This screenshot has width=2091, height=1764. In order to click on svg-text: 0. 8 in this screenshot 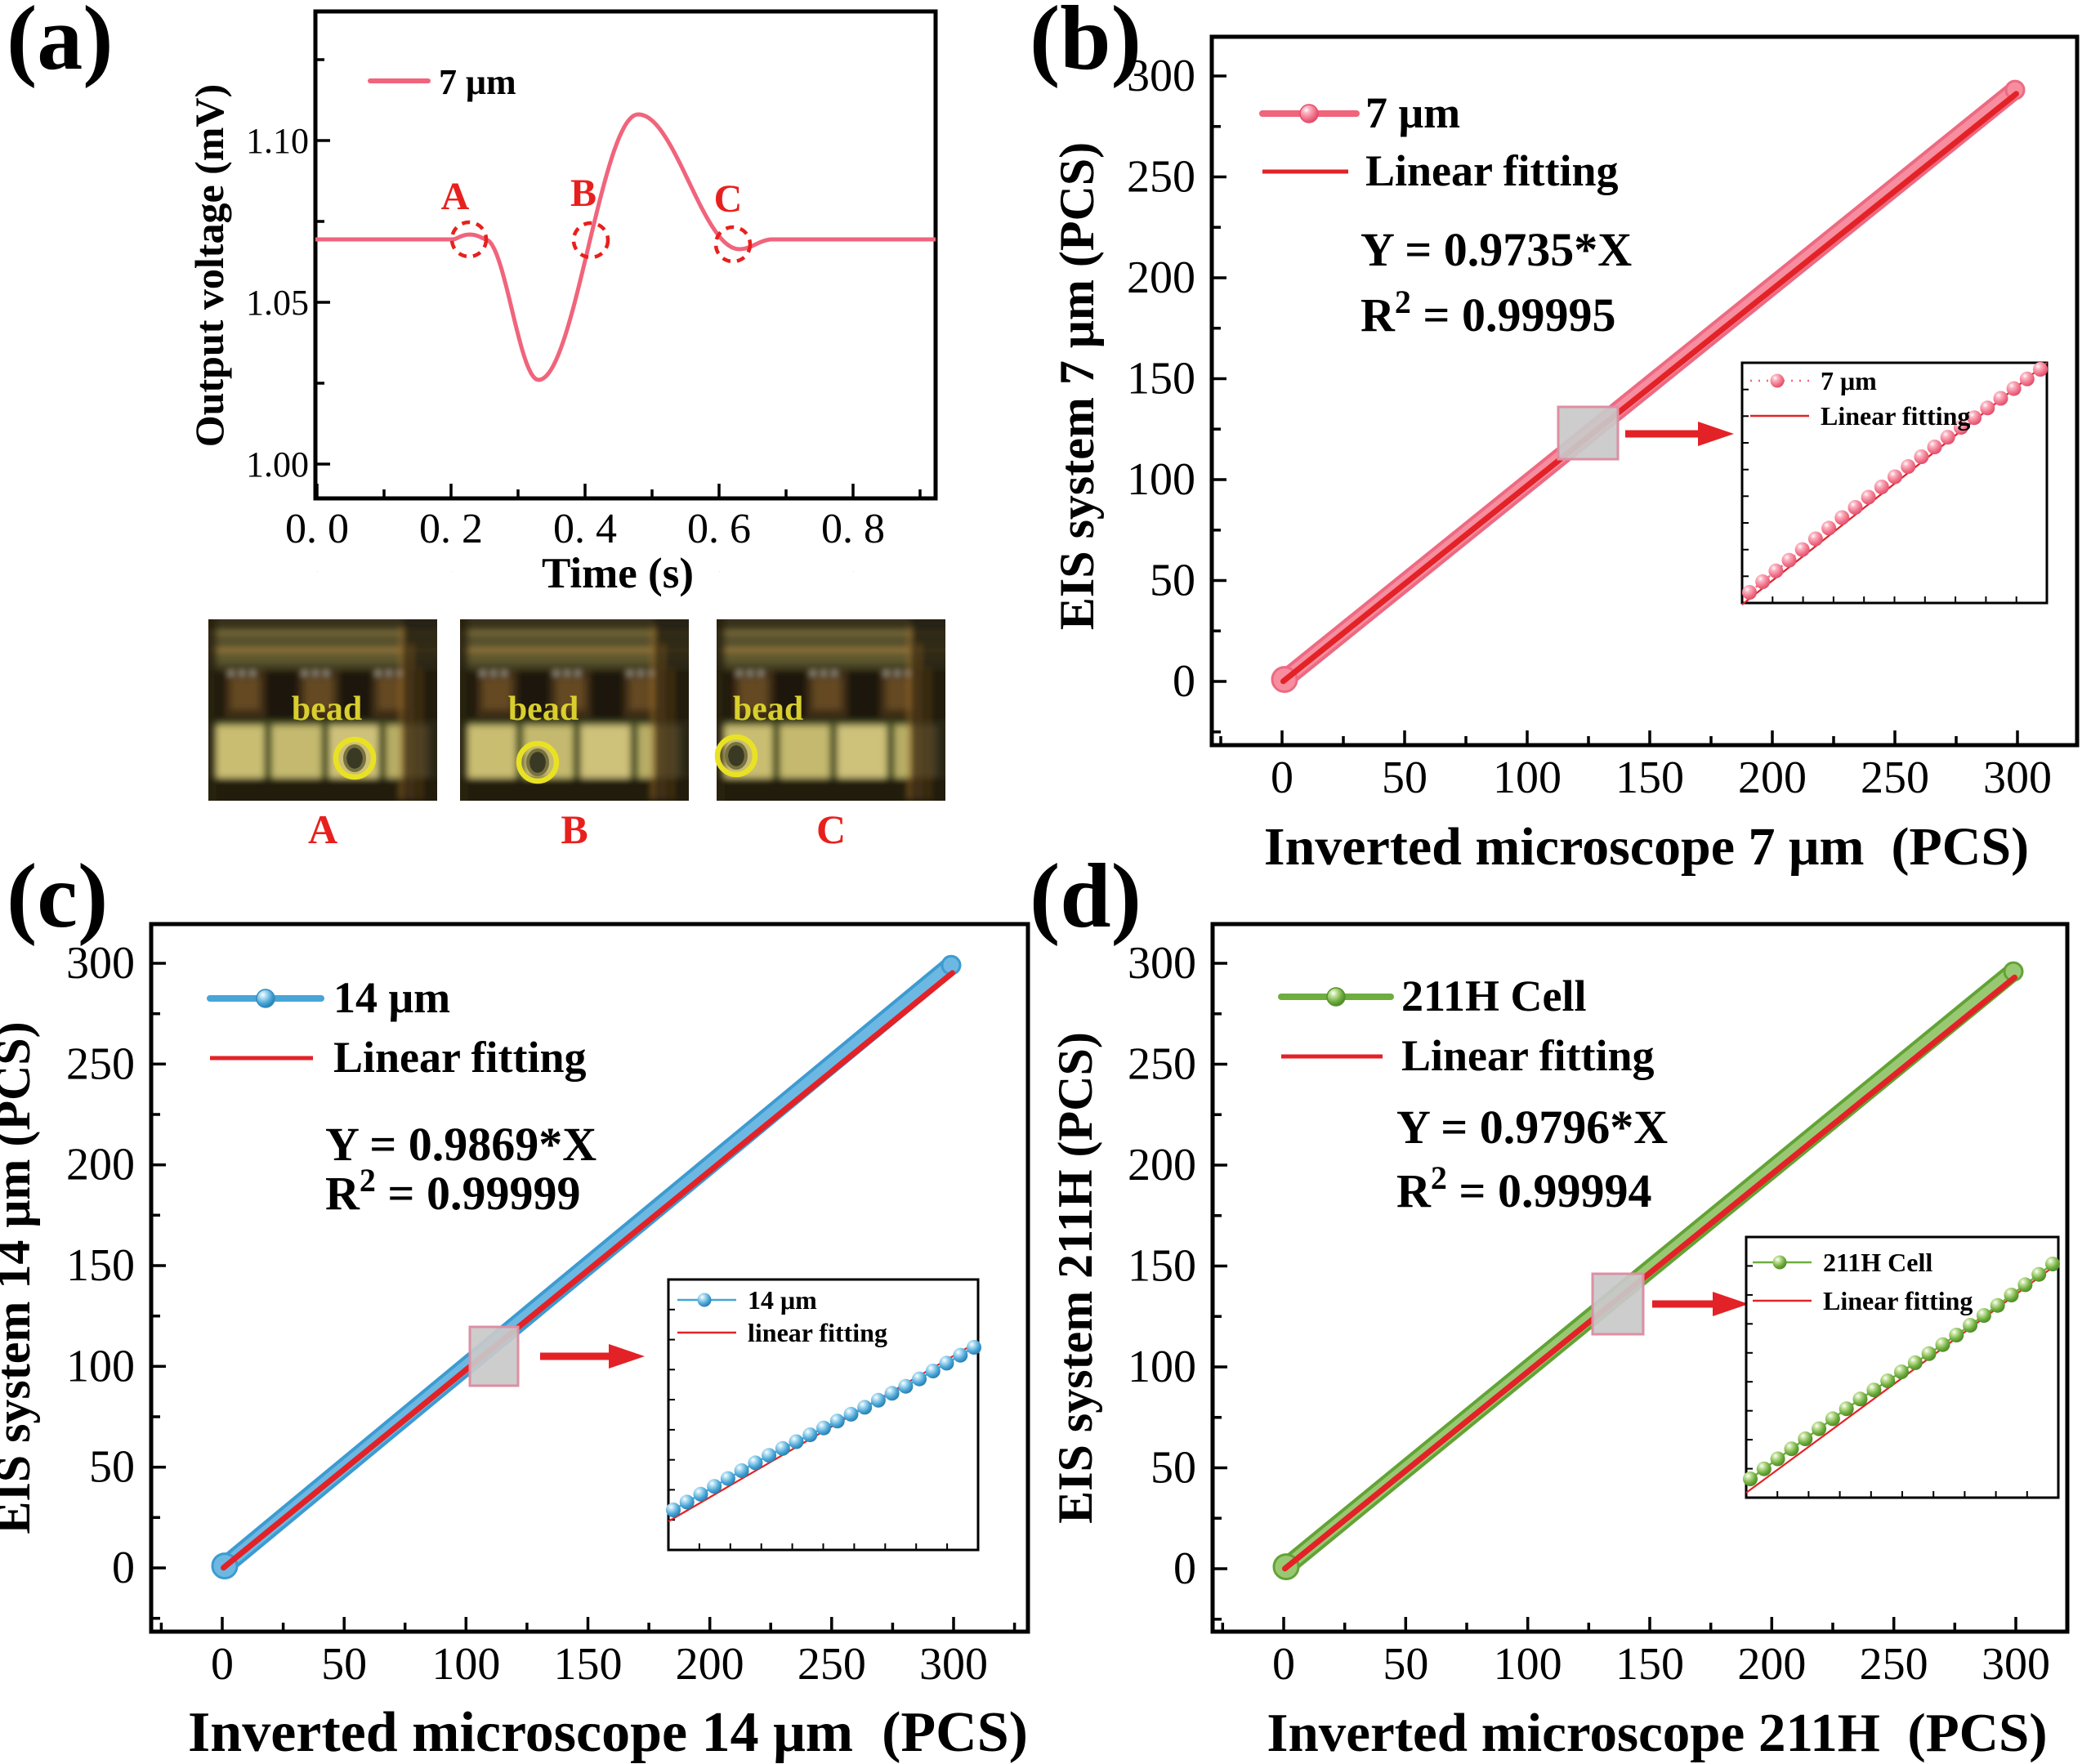, I will do `click(853, 529)`.